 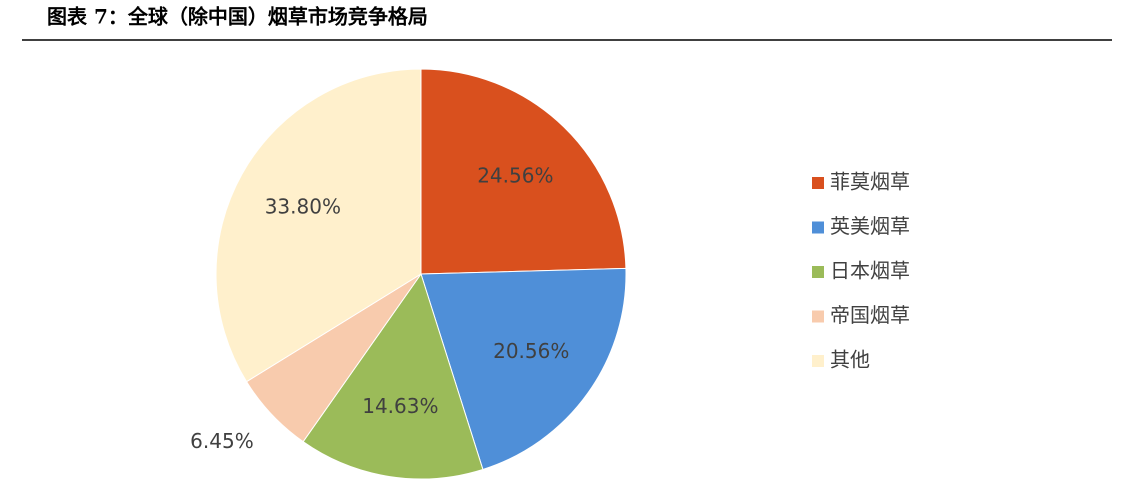 What do you see at coordinates (870, 315) in the screenshot?
I see `legend-label: 帝国烟草` at bounding box center [870, 315].